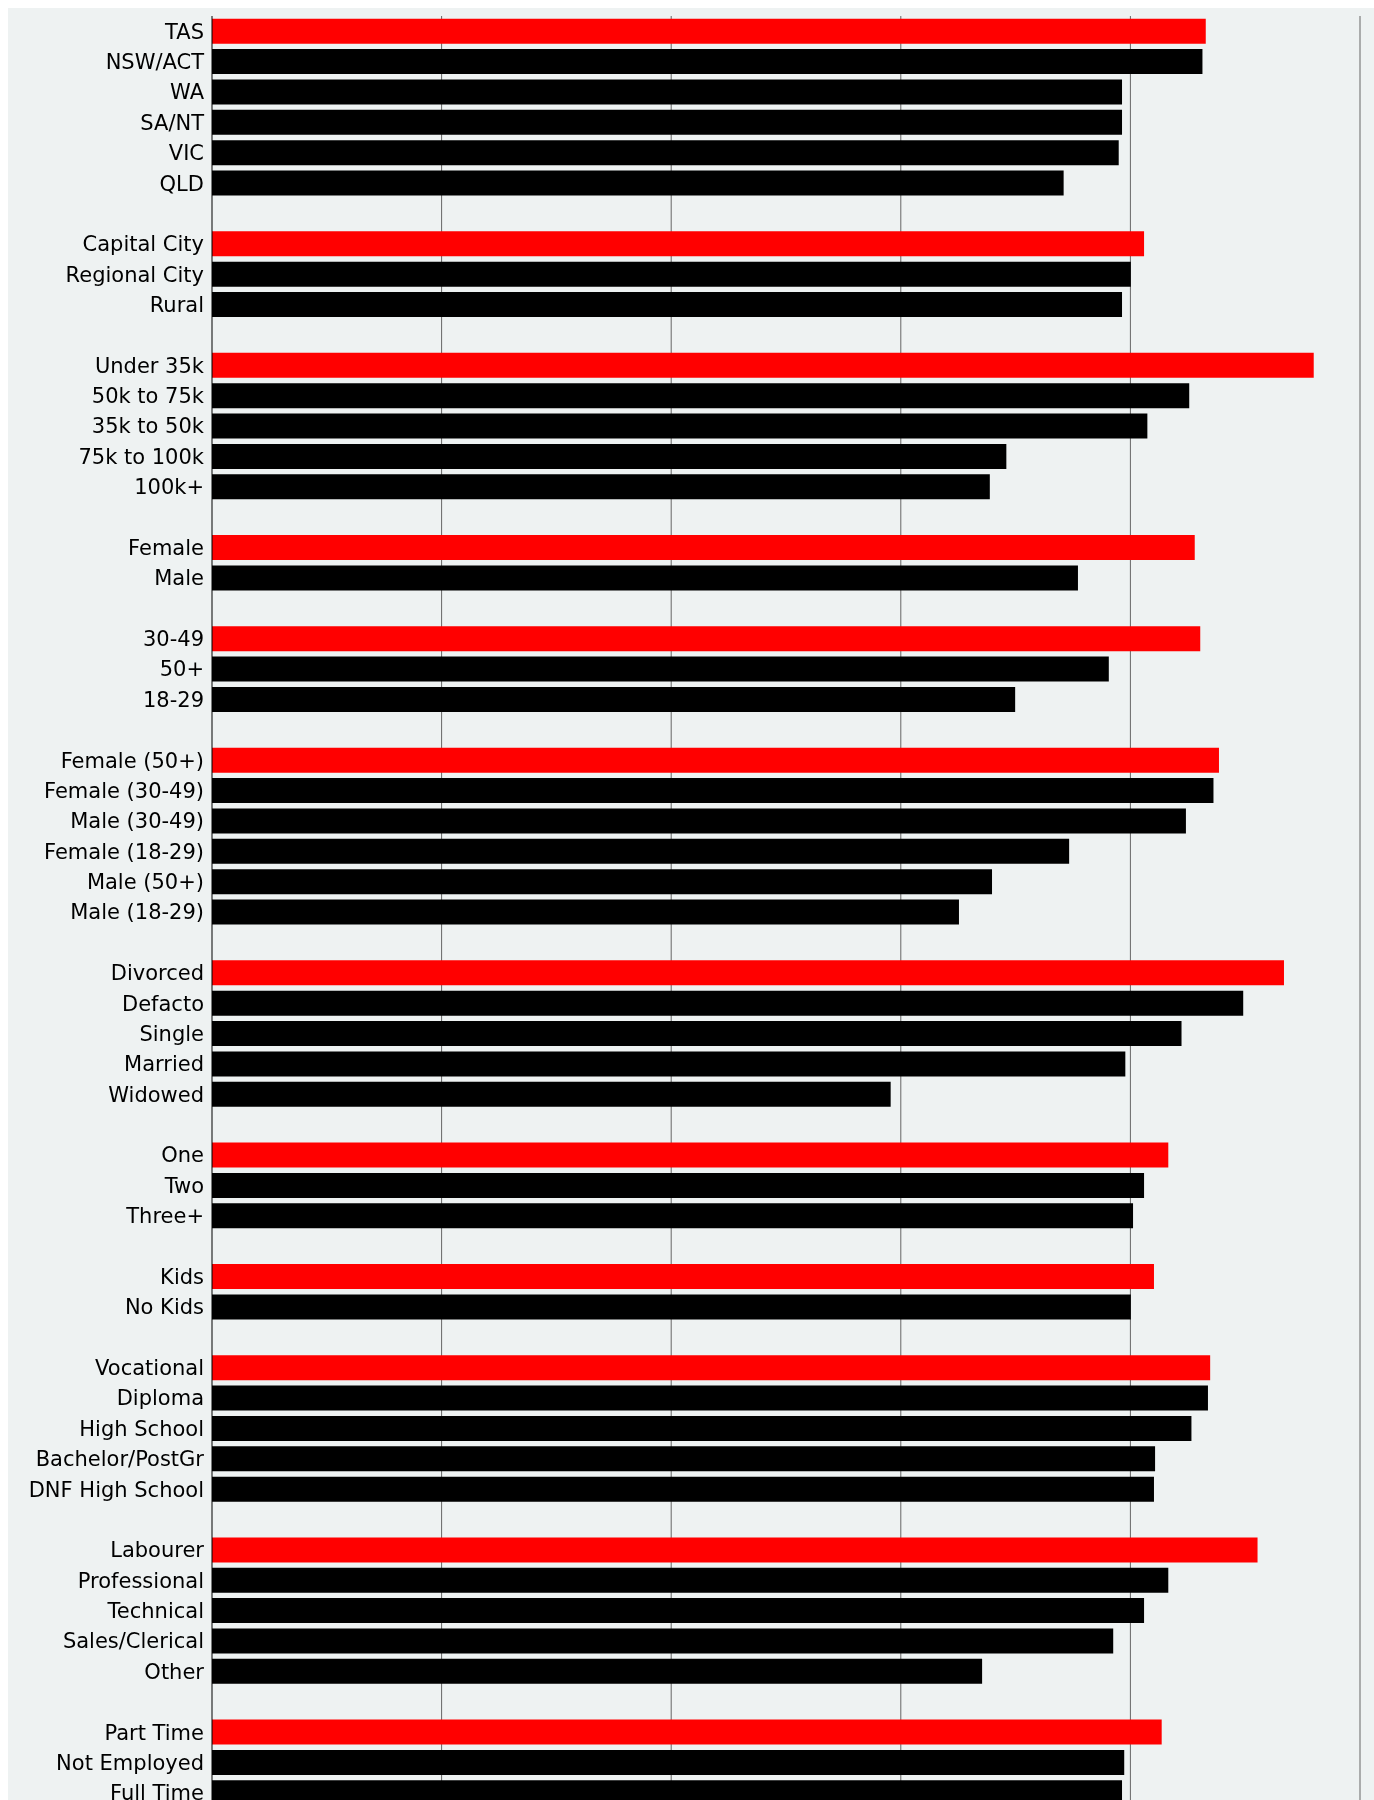 The height and width of the screenshot is (1800, 1374). Describe the element at coordinates (181, 669) in the screenshot. I see `y-tick-label: 50+` at that location.